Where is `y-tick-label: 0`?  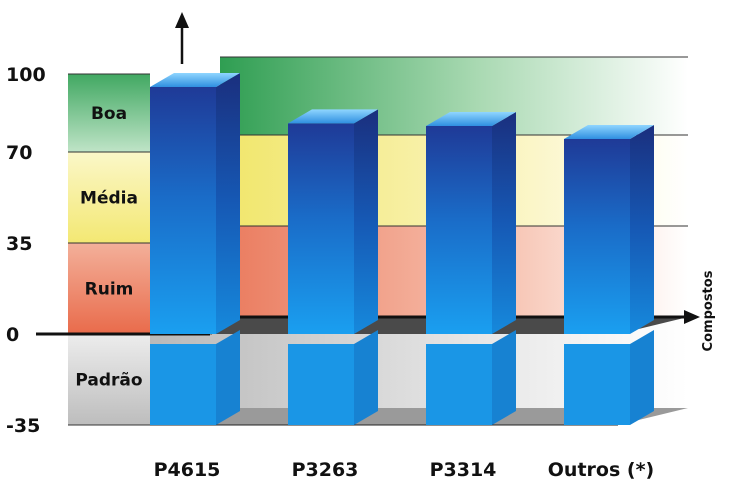
y-tick-label: 0 is located at coordinates (12, 335).